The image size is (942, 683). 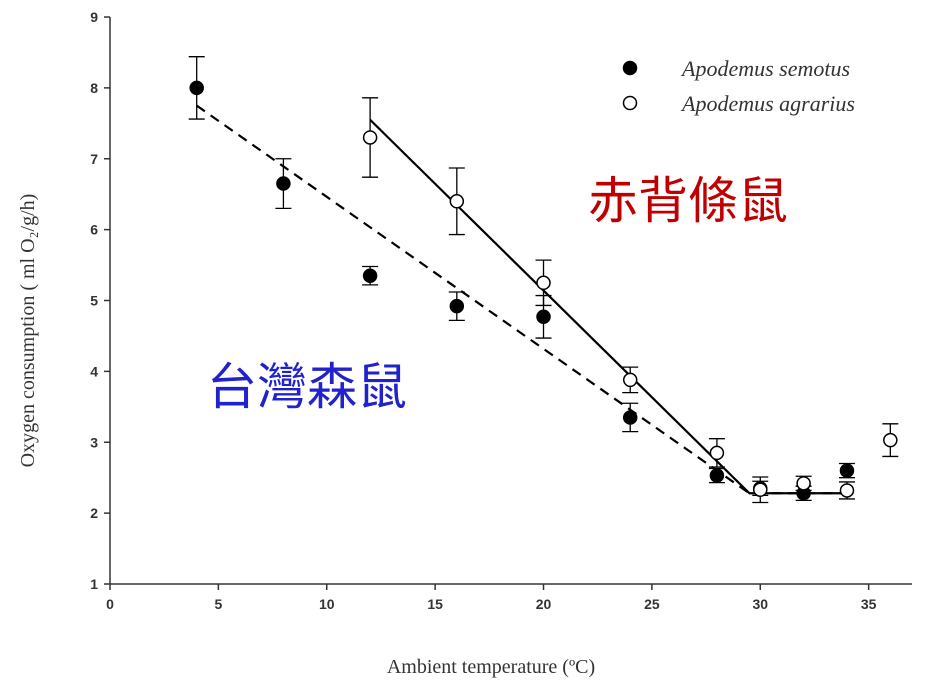 I want to click on y-tick-label: 5, so click(x=94, y=301).